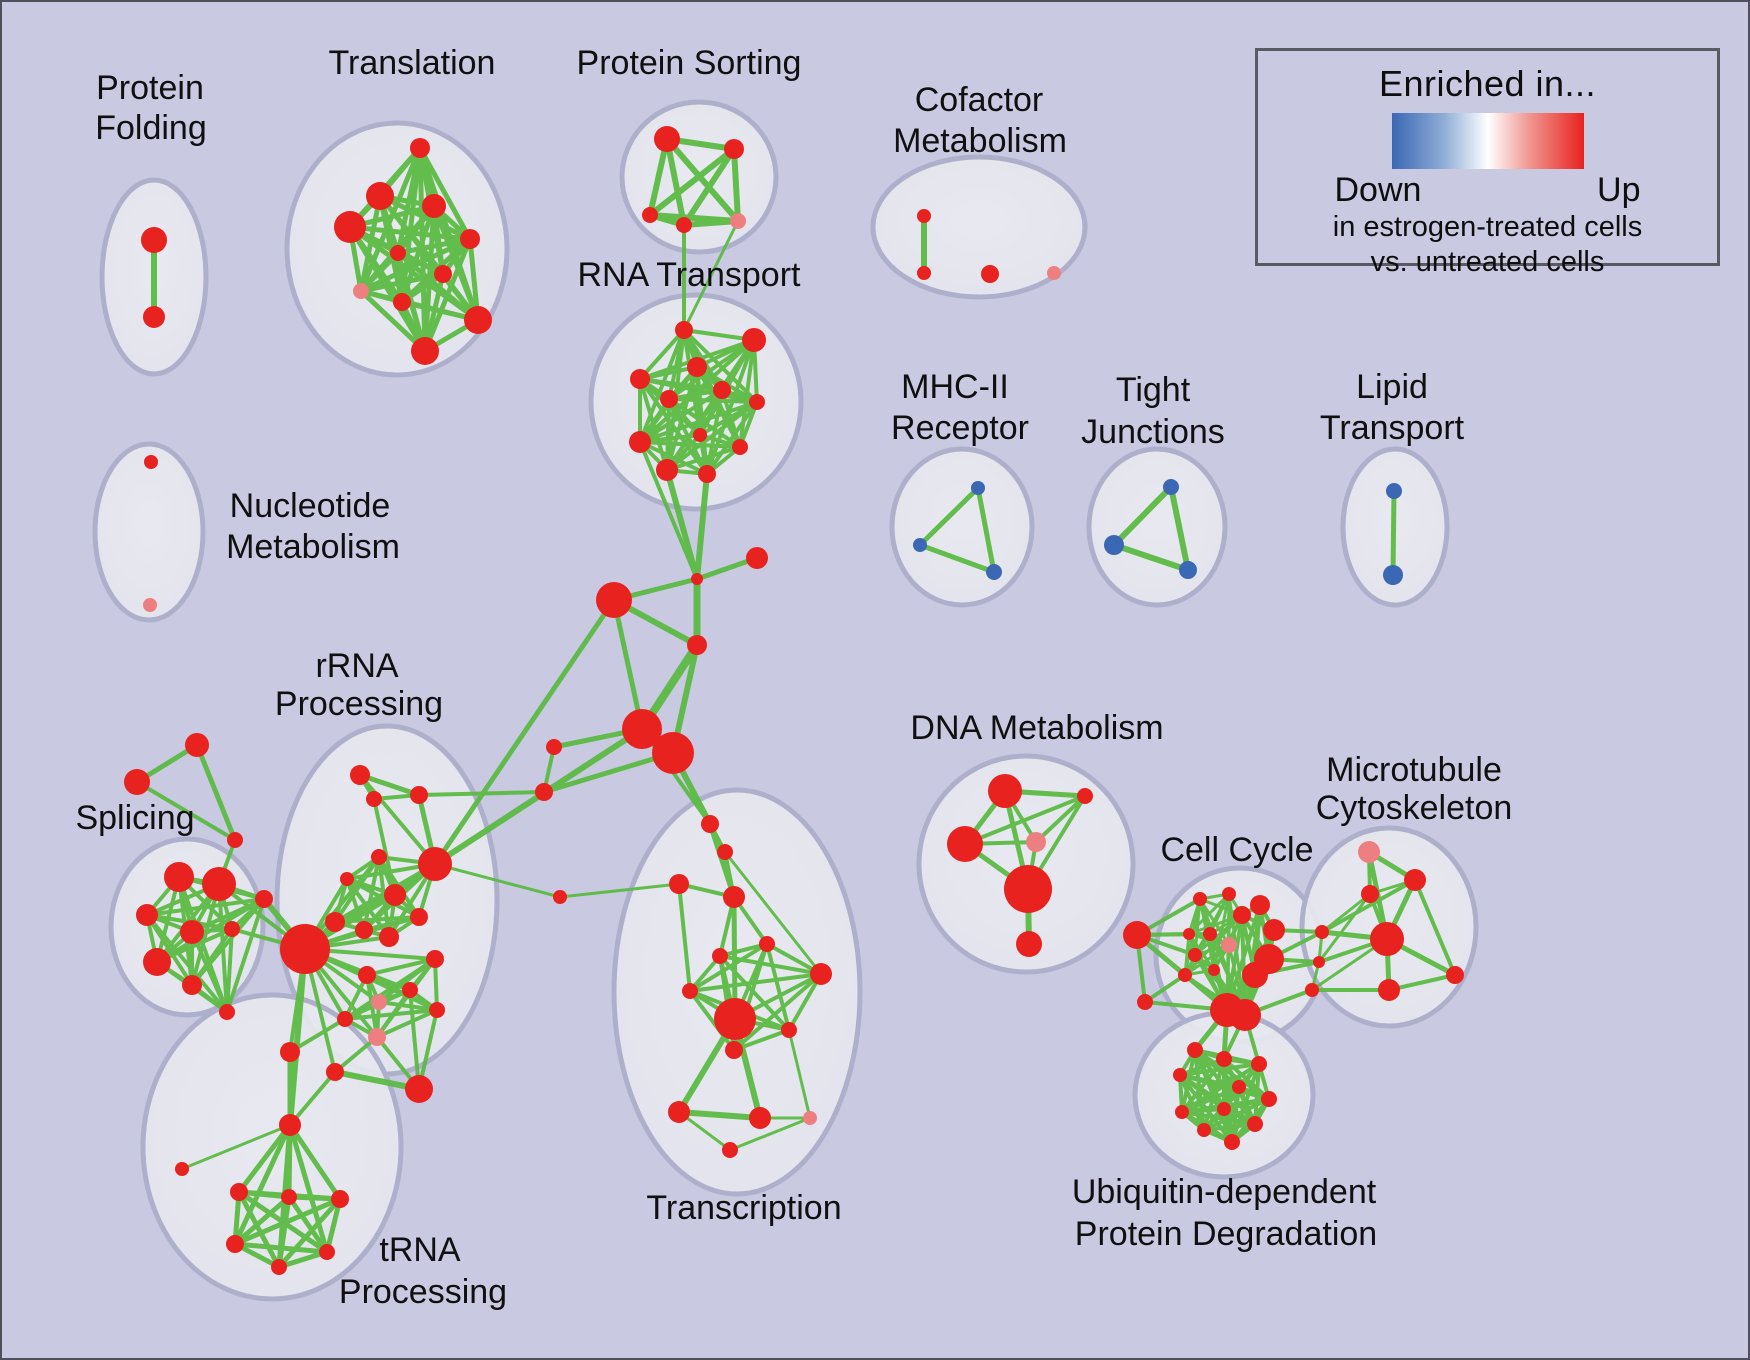  I want to click on gene-set-node-Q13, so click(379, 1002).